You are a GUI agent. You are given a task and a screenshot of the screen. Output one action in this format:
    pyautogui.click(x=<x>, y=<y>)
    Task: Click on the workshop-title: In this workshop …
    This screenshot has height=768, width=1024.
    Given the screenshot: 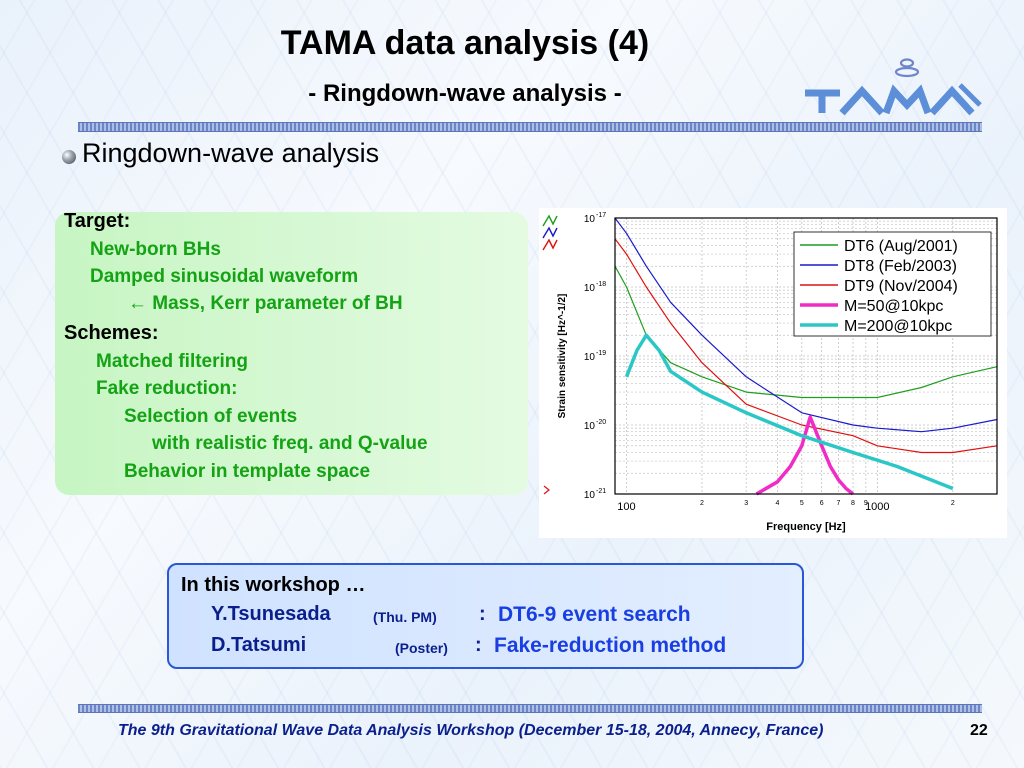 What is the action you would take?
    pyautogui.click(x=273, y=585)
    